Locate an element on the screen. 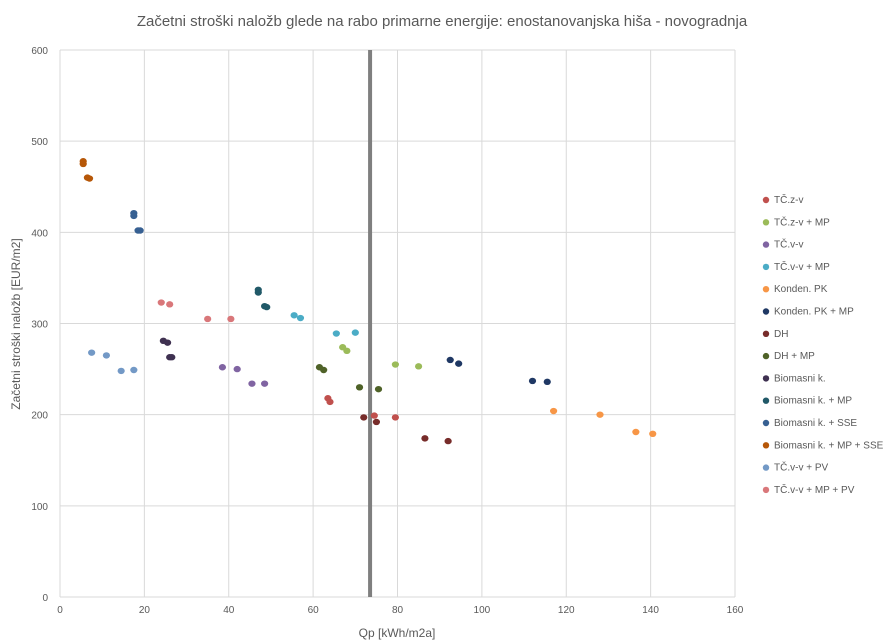  y-axis-ticks: 0 100 200 300 400 500 600 is located at coordinates (39, 325).